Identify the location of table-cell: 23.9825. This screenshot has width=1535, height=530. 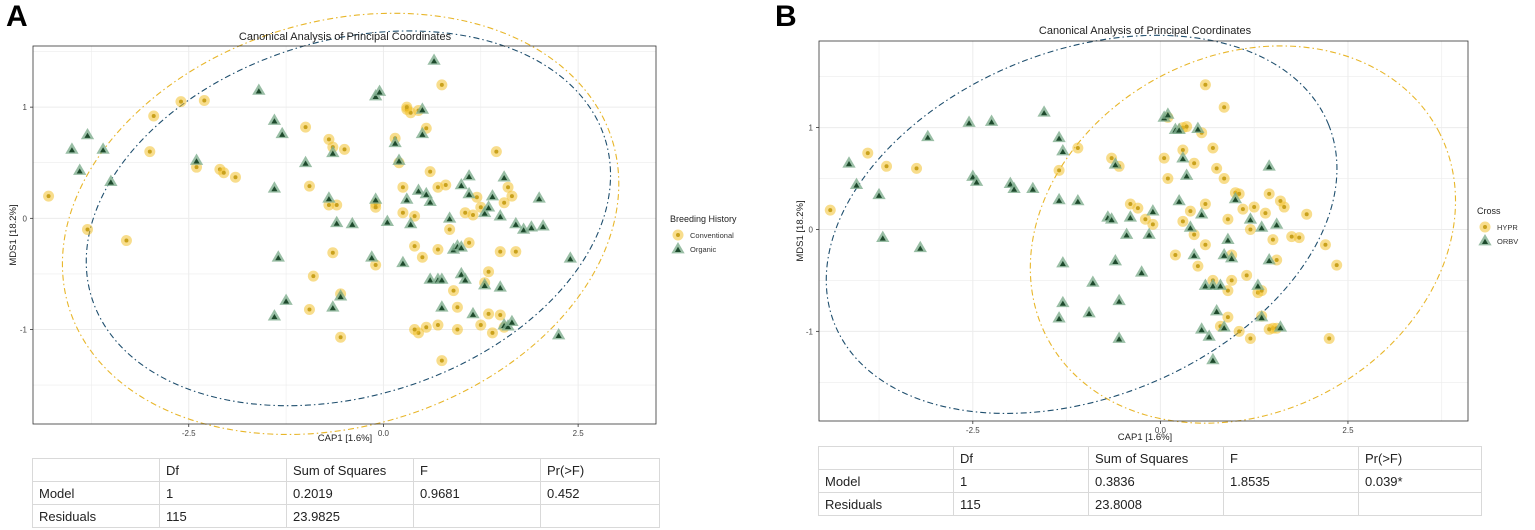
(350, 516).